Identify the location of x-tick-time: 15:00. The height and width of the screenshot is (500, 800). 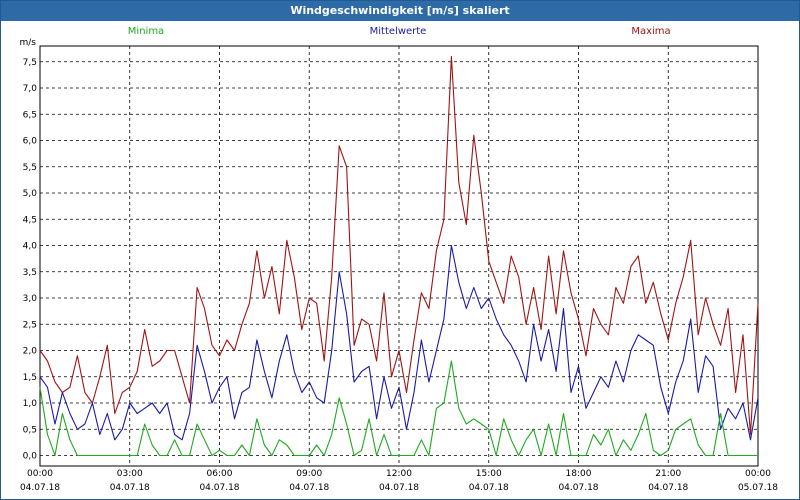
(489, 474).